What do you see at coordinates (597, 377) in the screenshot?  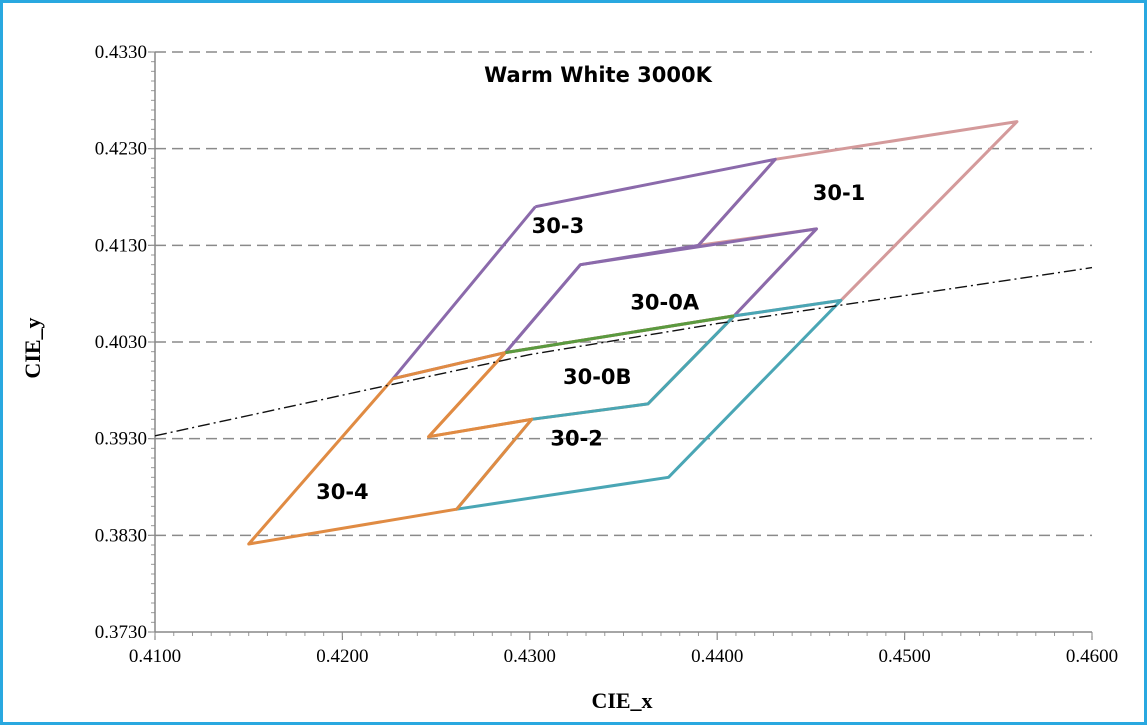 I see `region-label-30-0b: 30-0B` at bounding box center [597, 377].